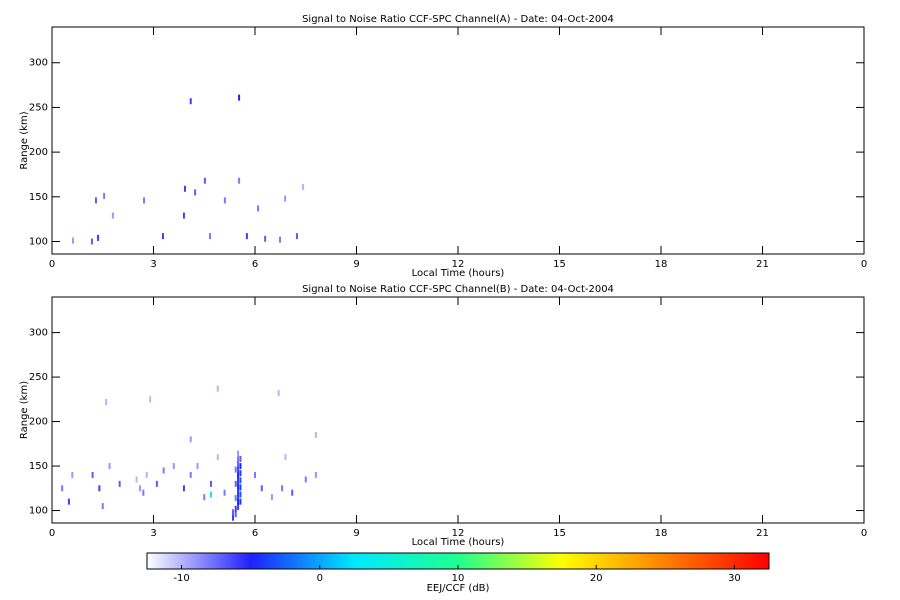  What do you see at coordinates (734, 578) in the screenshot?
I see `colorbar-tick-label: 30` at bounding box center [734, 578].